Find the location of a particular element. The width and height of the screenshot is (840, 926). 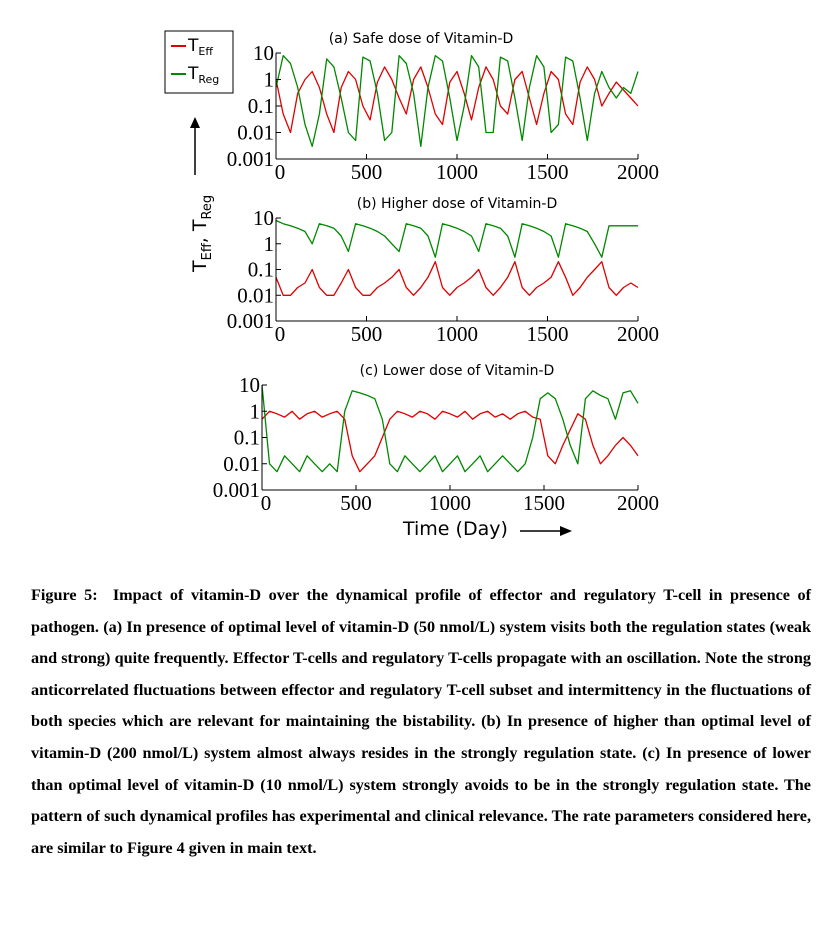

y-axis-label-group: TEff, TReg is located at coordinates (202, 195).